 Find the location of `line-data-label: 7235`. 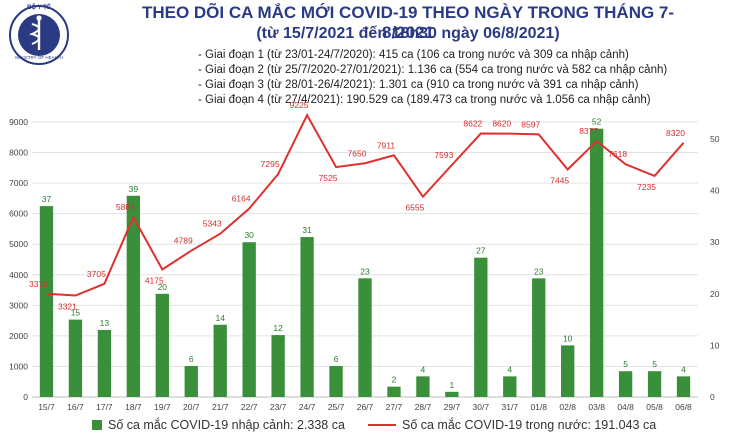

line-data-label: 7235 is located at coordinates (646, 187).